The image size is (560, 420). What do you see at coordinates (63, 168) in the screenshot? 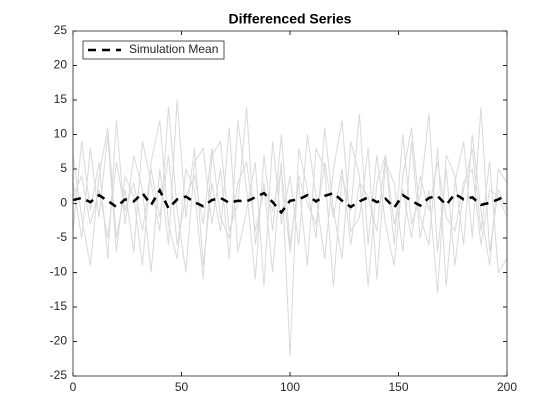
I see `y-tick-label: 5` at bounding box center [63, 168].